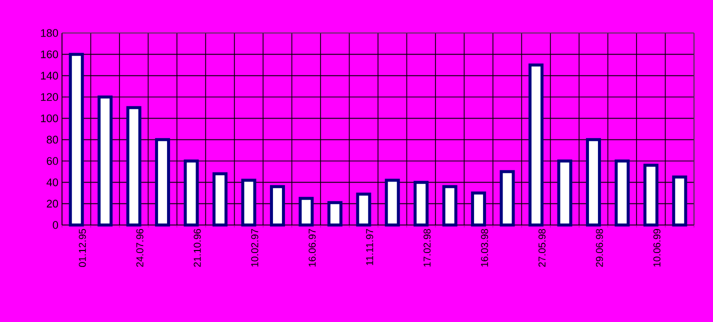  Describe the element at coordinates (49, 76) in the screenshot. I see `y-tick-label: 140` at that location.